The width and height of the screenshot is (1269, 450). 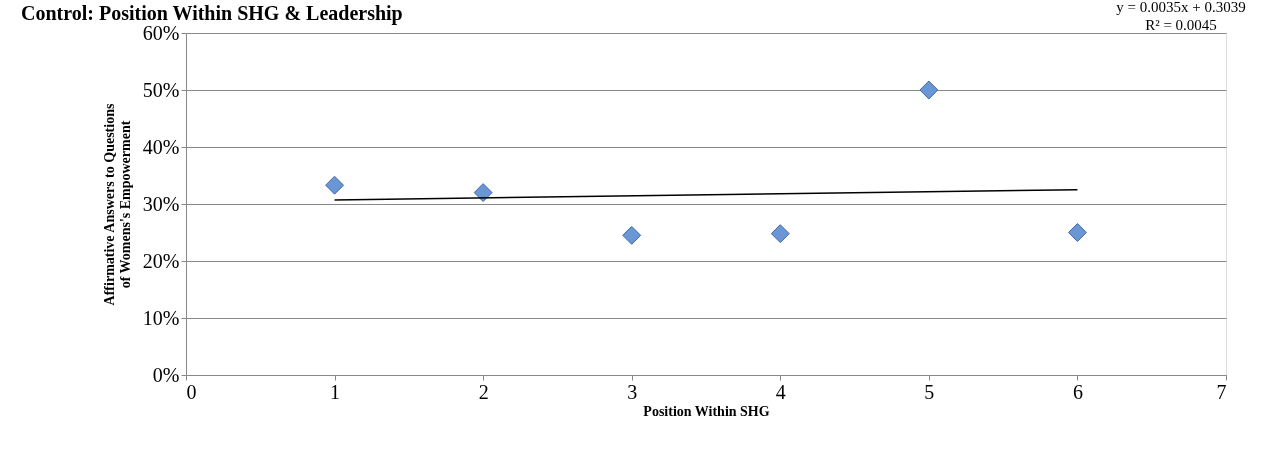 I want to click on x-tick-label: 5, so click(x=929, y=391).